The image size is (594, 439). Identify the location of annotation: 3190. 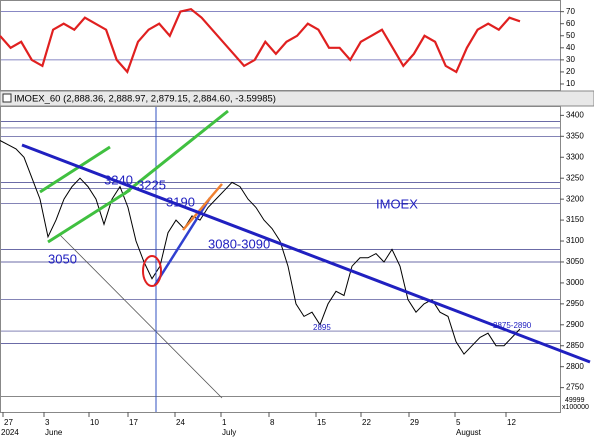
(180, 201).